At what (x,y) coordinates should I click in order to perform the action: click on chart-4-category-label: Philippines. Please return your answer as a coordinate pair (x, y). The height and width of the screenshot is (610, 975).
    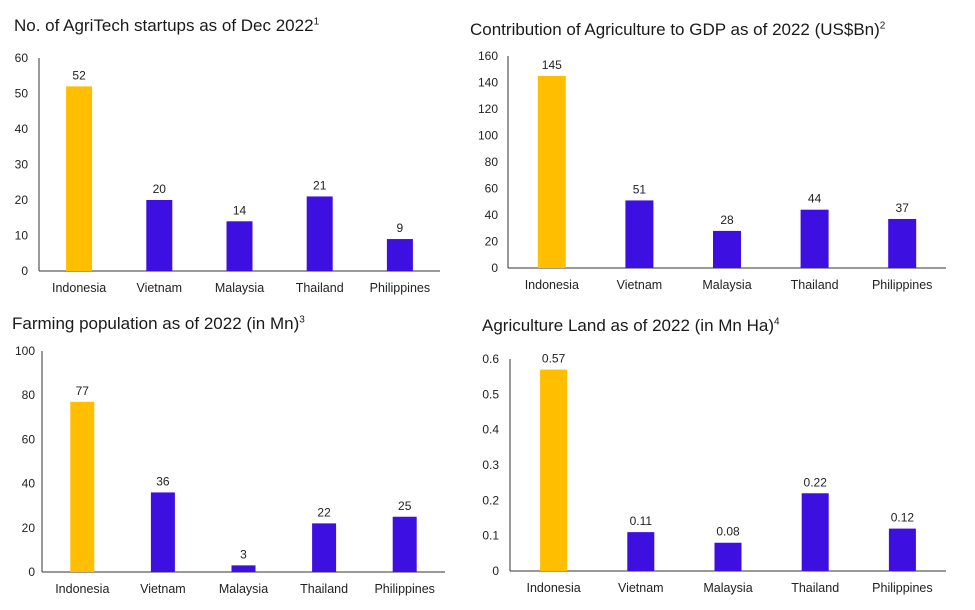
    Looking at the image, I should click on (902, 588).